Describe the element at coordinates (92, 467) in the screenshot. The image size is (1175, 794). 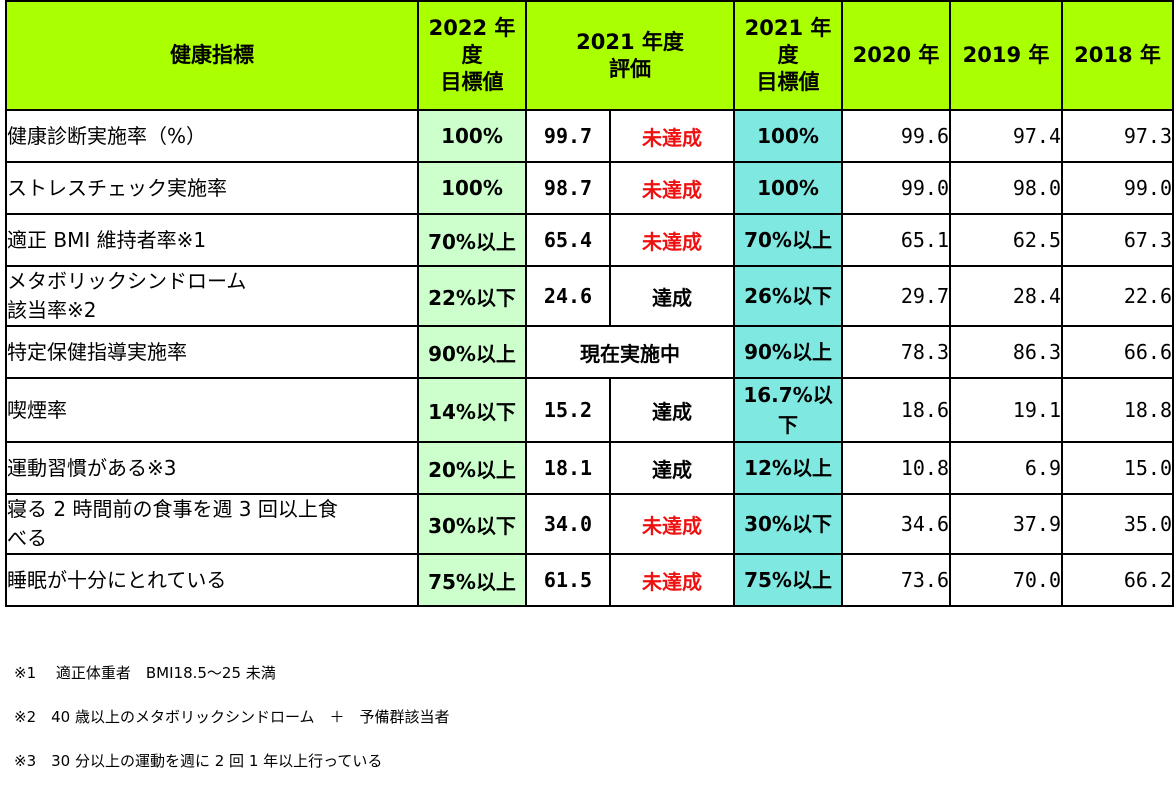
I see `row-label-line: 運動習慣がある※3` at that location.